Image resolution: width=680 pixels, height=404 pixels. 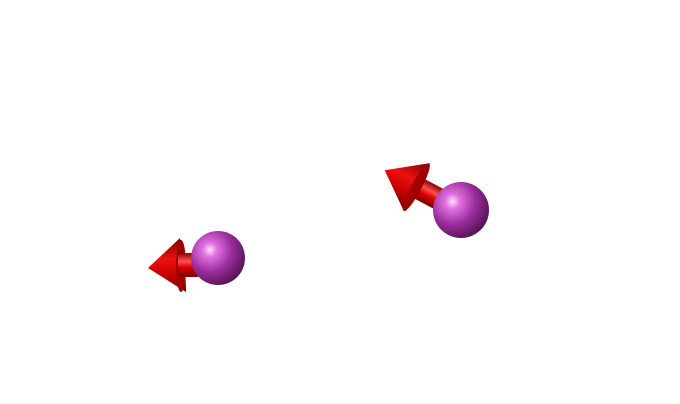 I want to click on right-sphere, so click(x=461, y=210).